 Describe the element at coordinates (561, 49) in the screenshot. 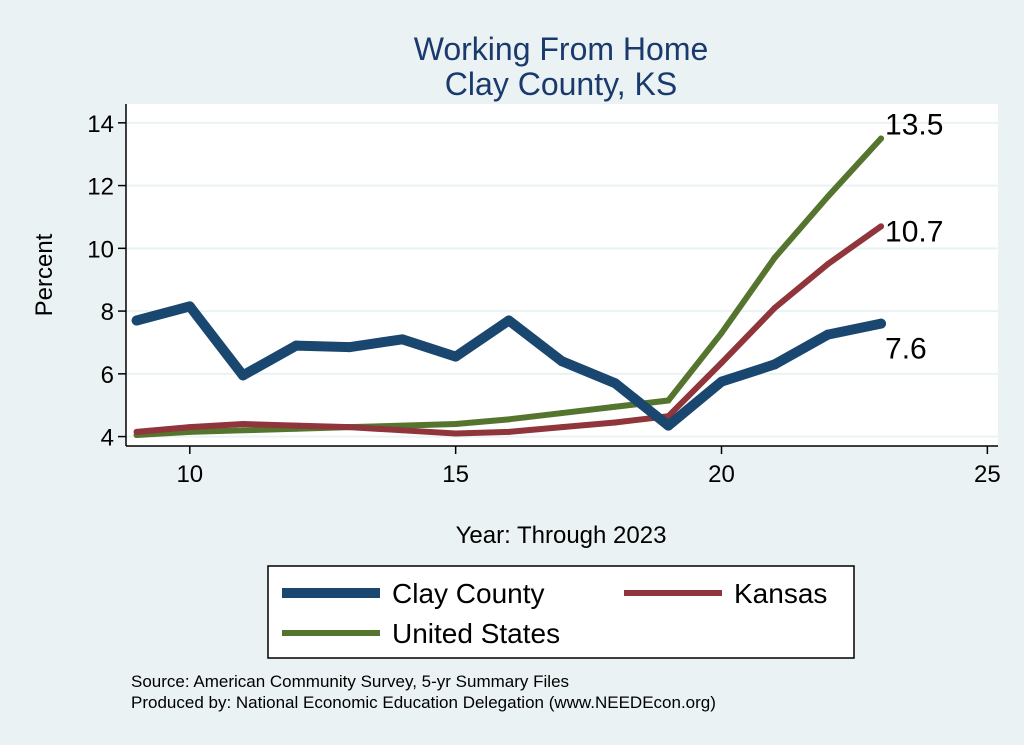

I see `chart-title: Working From Home` at that location.